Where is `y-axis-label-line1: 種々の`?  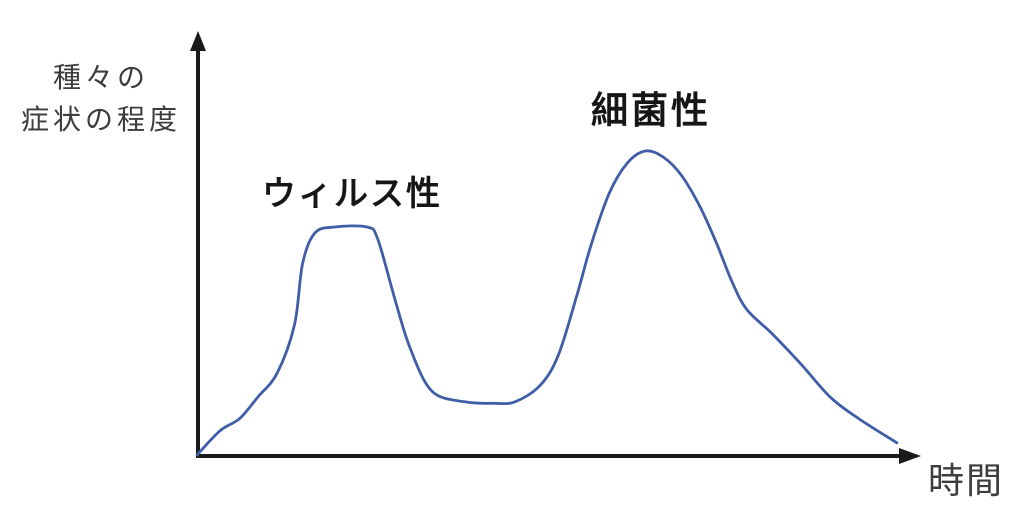
y-axis-label-line1: 種々の is located at coordinates (100, 77).